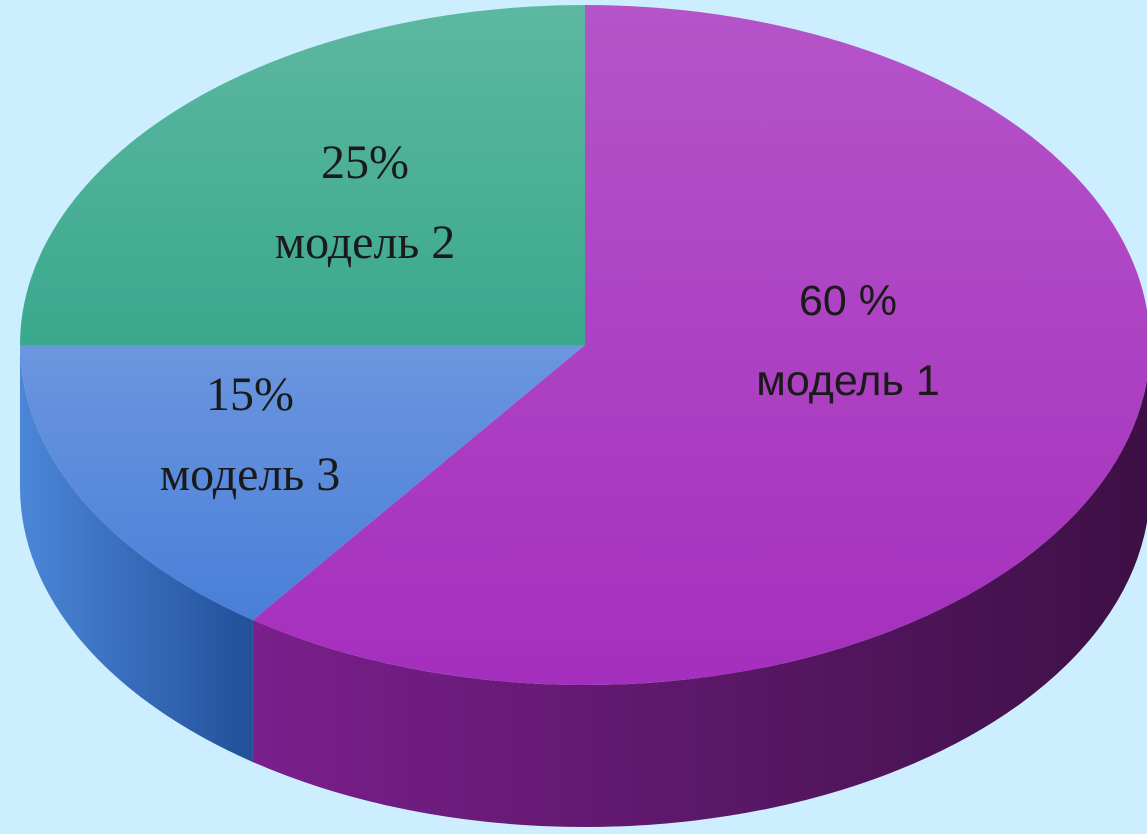  I want to click on pie-value-label-1: 60 %, so click(848, 301).